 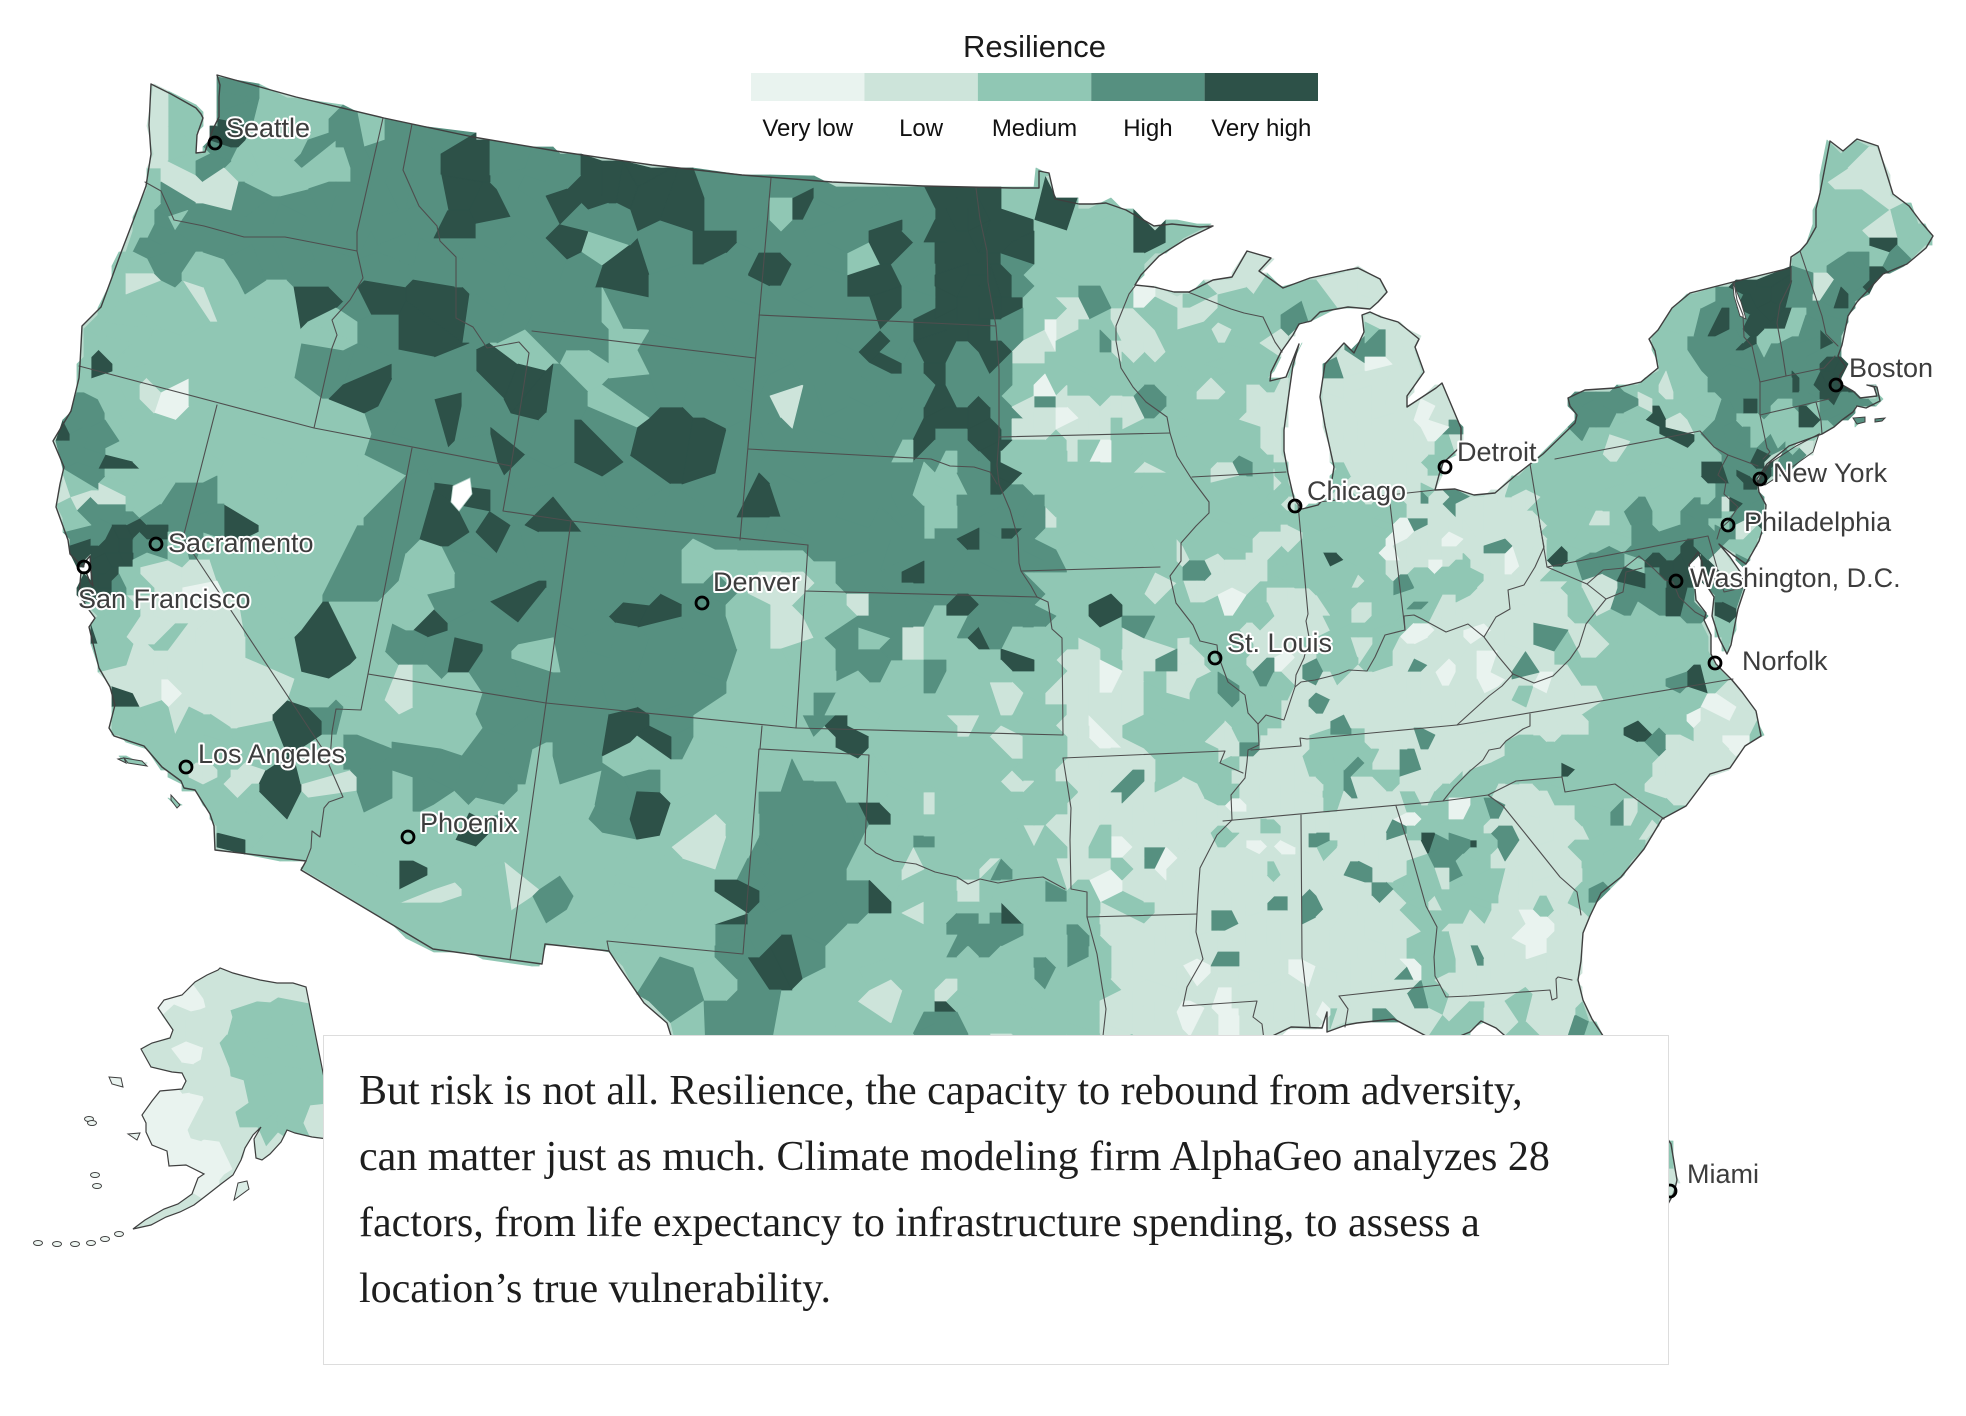 What do you see at coordinates (921, 128) in the screenshot?
I see `svg-text: Low` at bounding box center [921, 128].